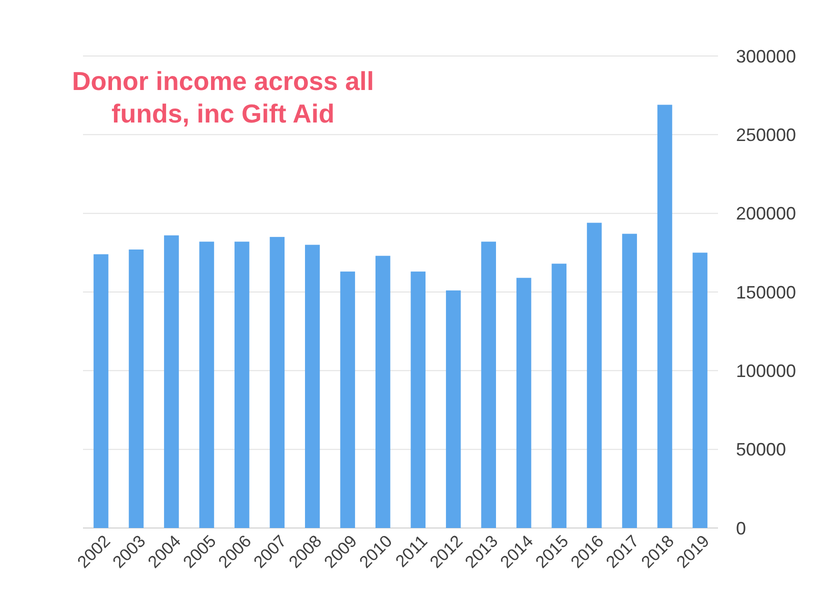  What do you see at coordinates (766, 134) in the screenshot?
I see `y-tick-label: 250000` at bounding box center [766, 134].